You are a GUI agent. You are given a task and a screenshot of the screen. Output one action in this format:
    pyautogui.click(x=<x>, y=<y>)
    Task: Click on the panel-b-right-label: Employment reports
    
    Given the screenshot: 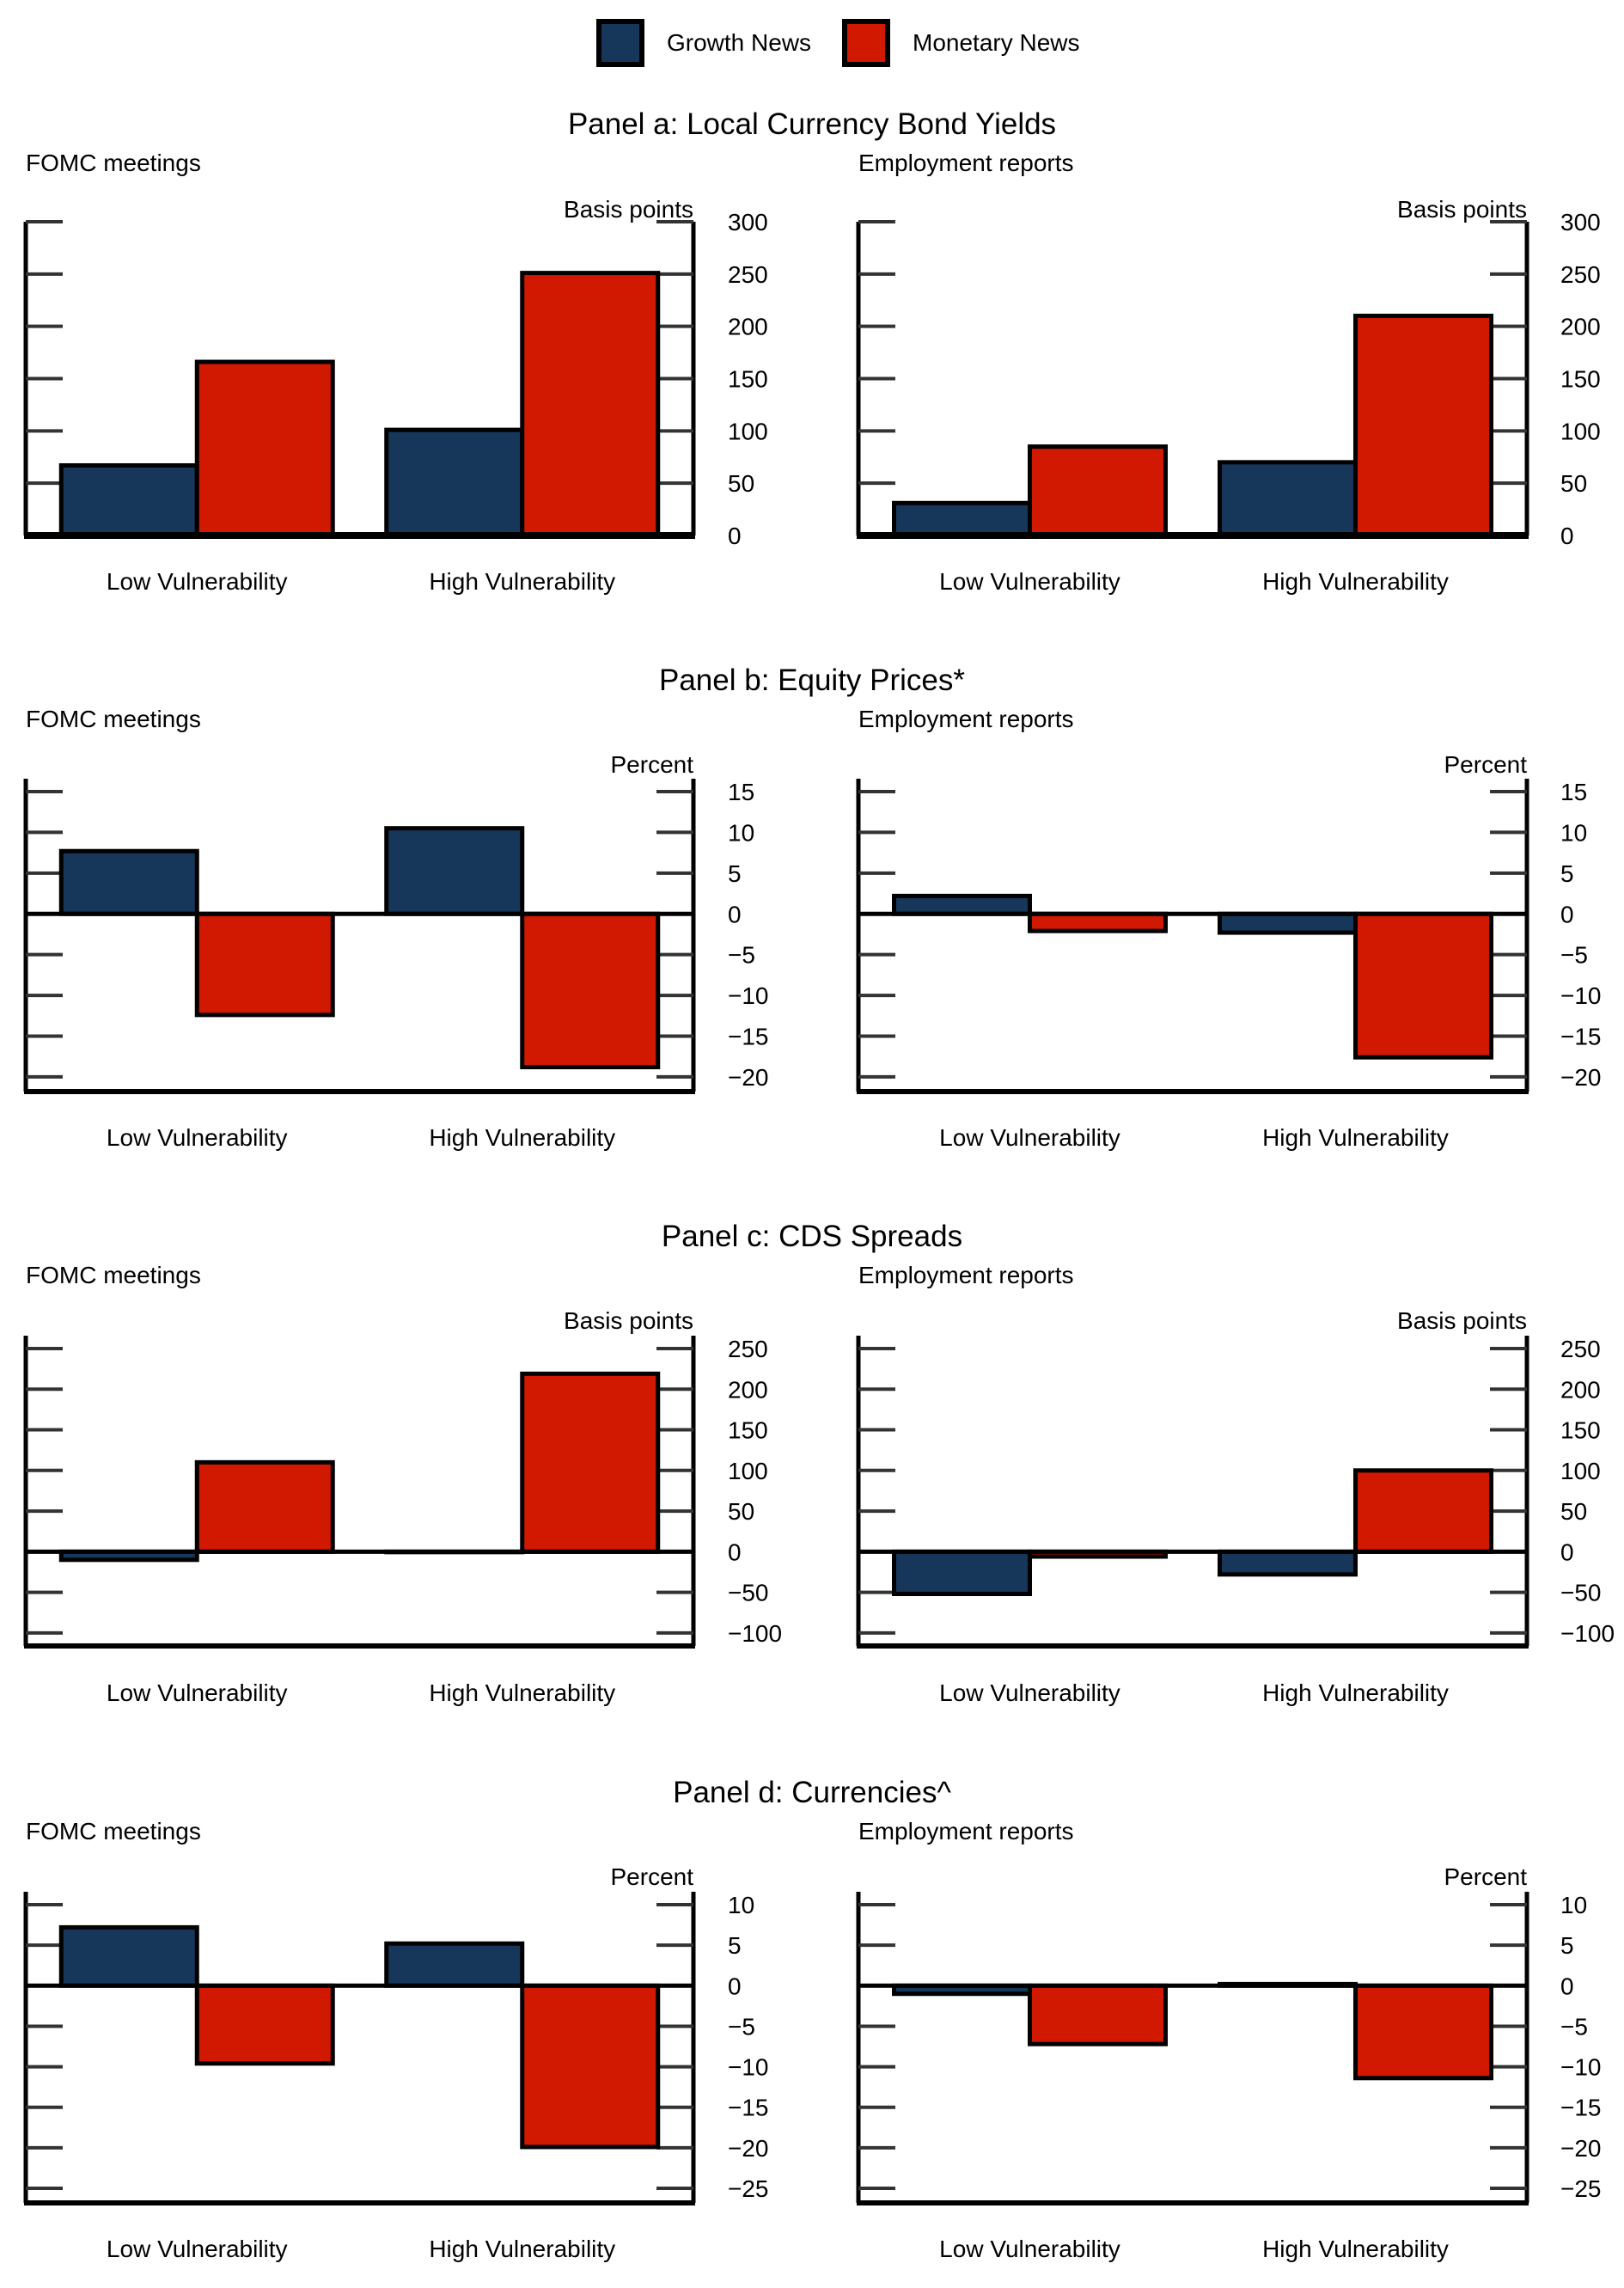 What is the action you would take?
    pyautogui.click(x=966, y=719)
    